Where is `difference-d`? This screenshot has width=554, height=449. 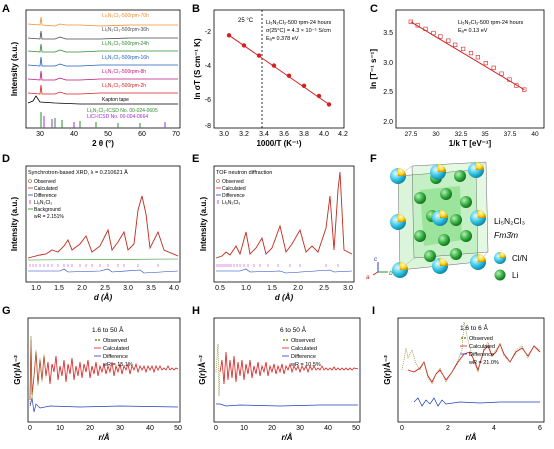
difference-d is located at coordinates (103, 271).